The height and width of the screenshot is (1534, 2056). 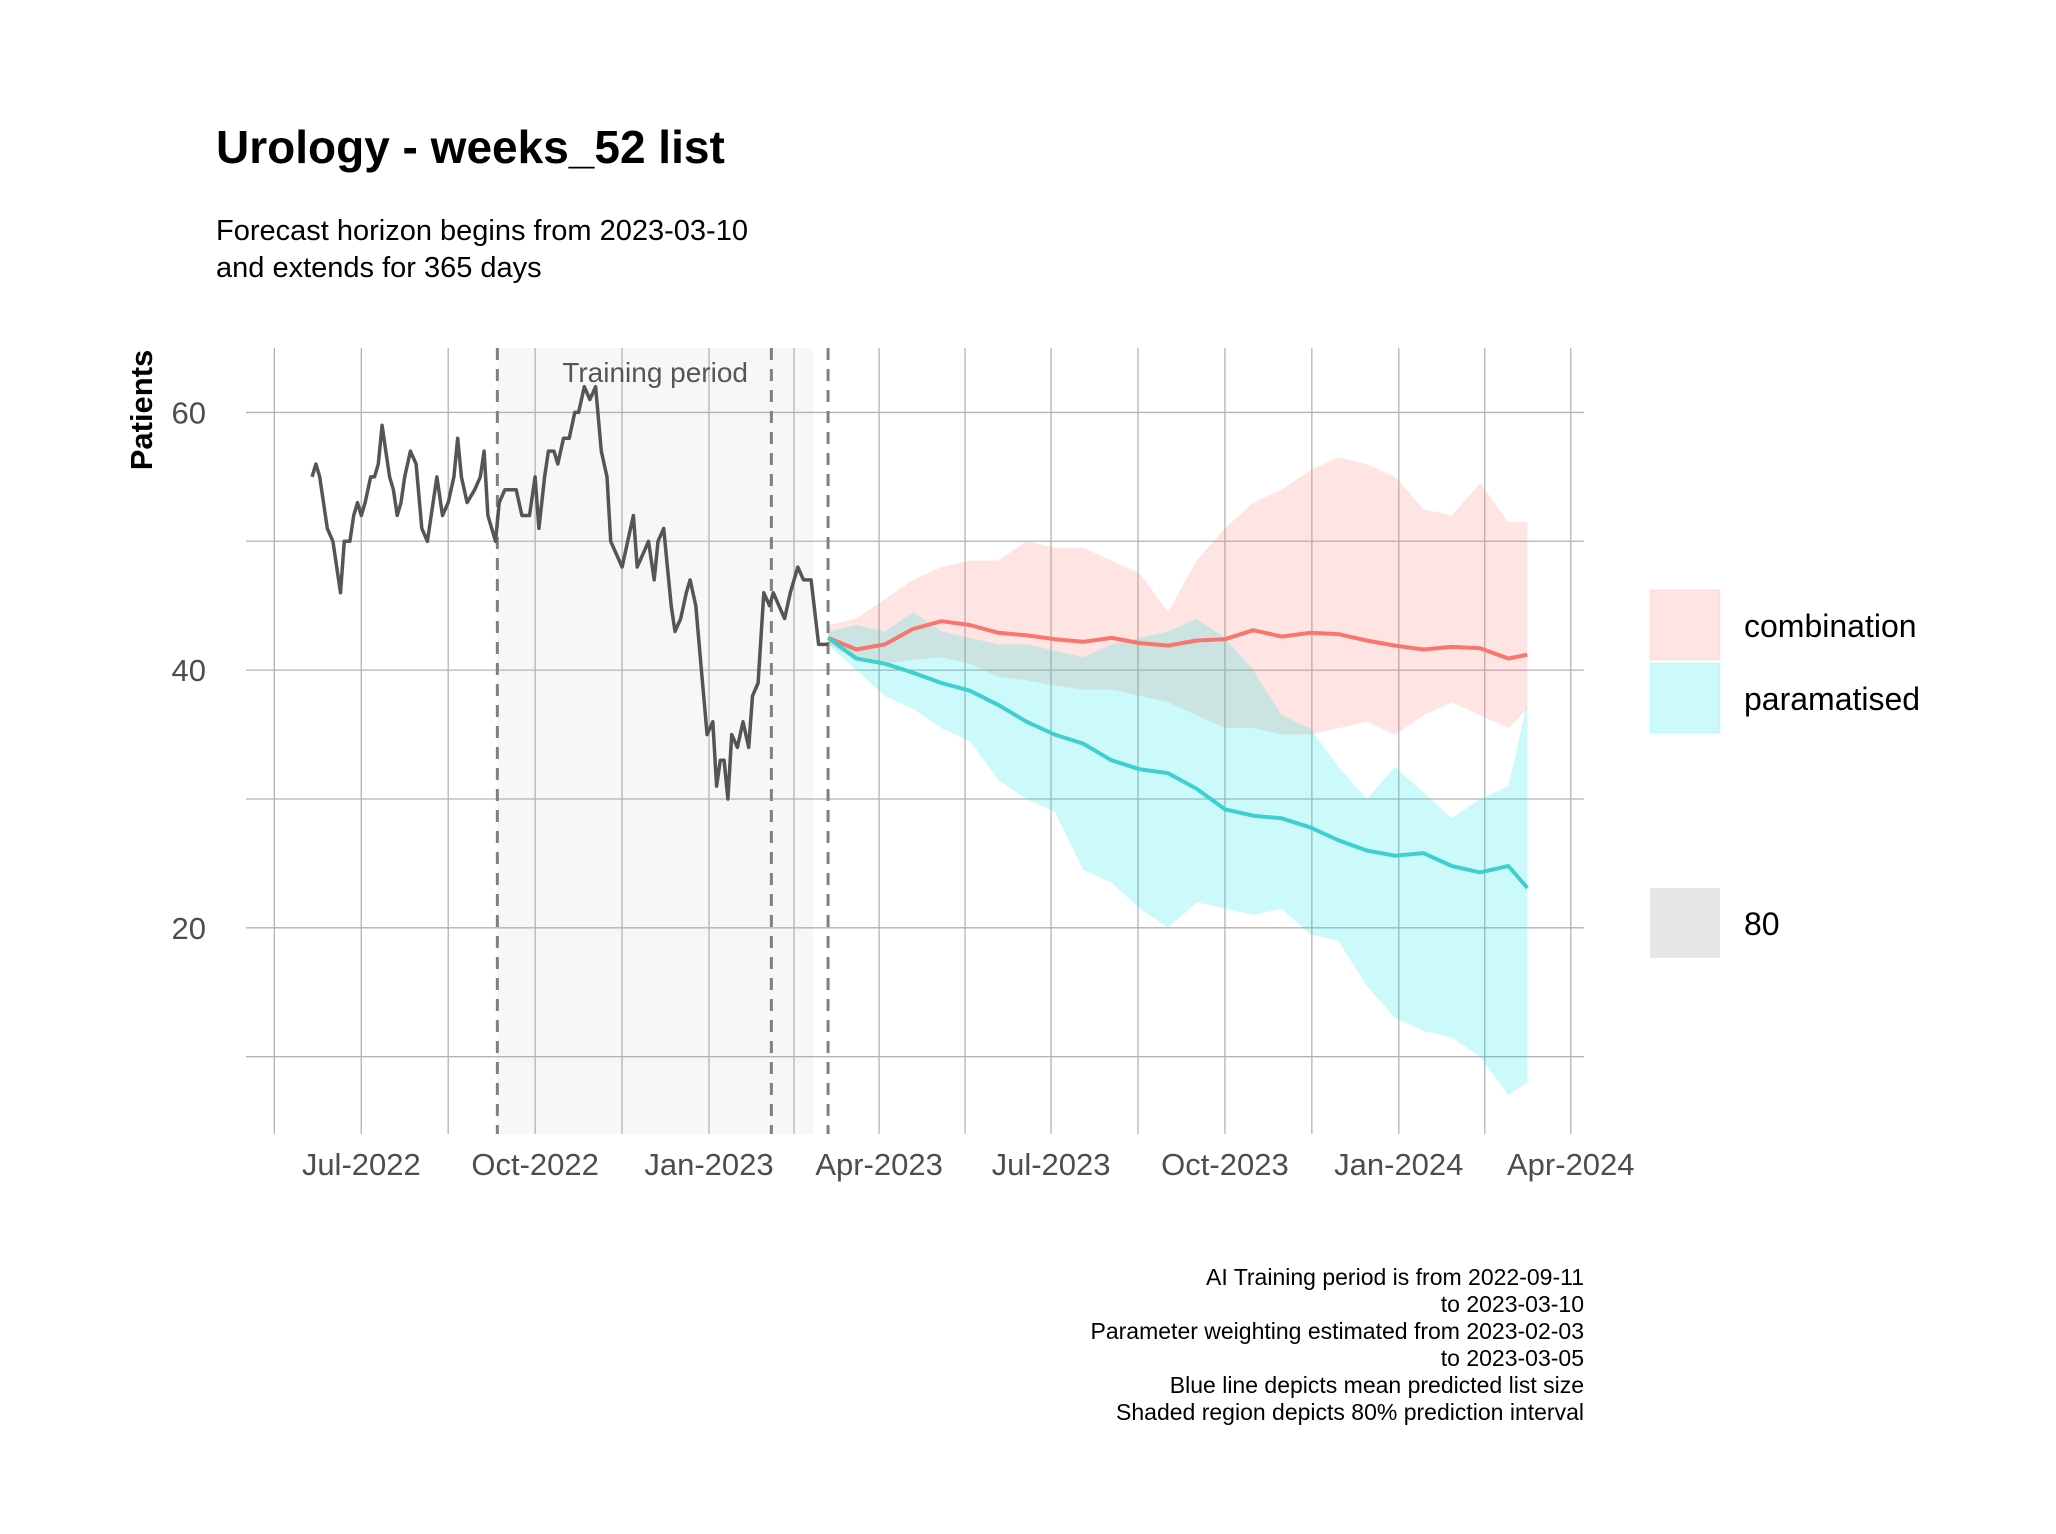 I want to click on x-tick-label-Apr-2023: Apr-2023, so click(x=879, y=1164).